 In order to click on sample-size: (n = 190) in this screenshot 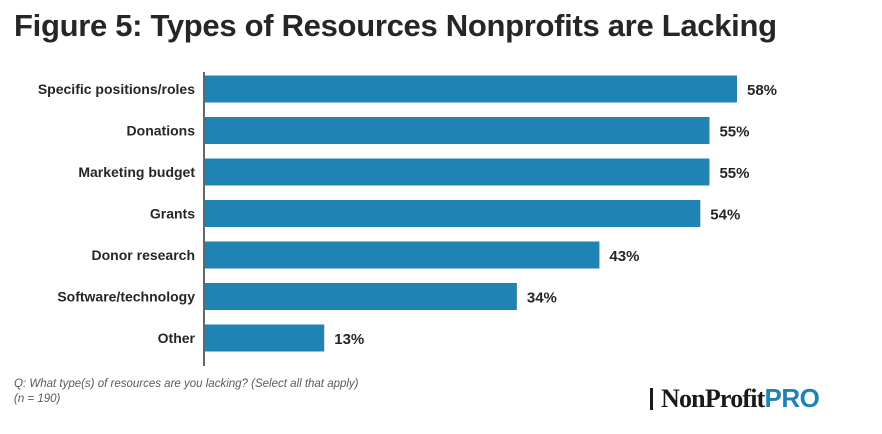, I will do `click(37, 399)`.